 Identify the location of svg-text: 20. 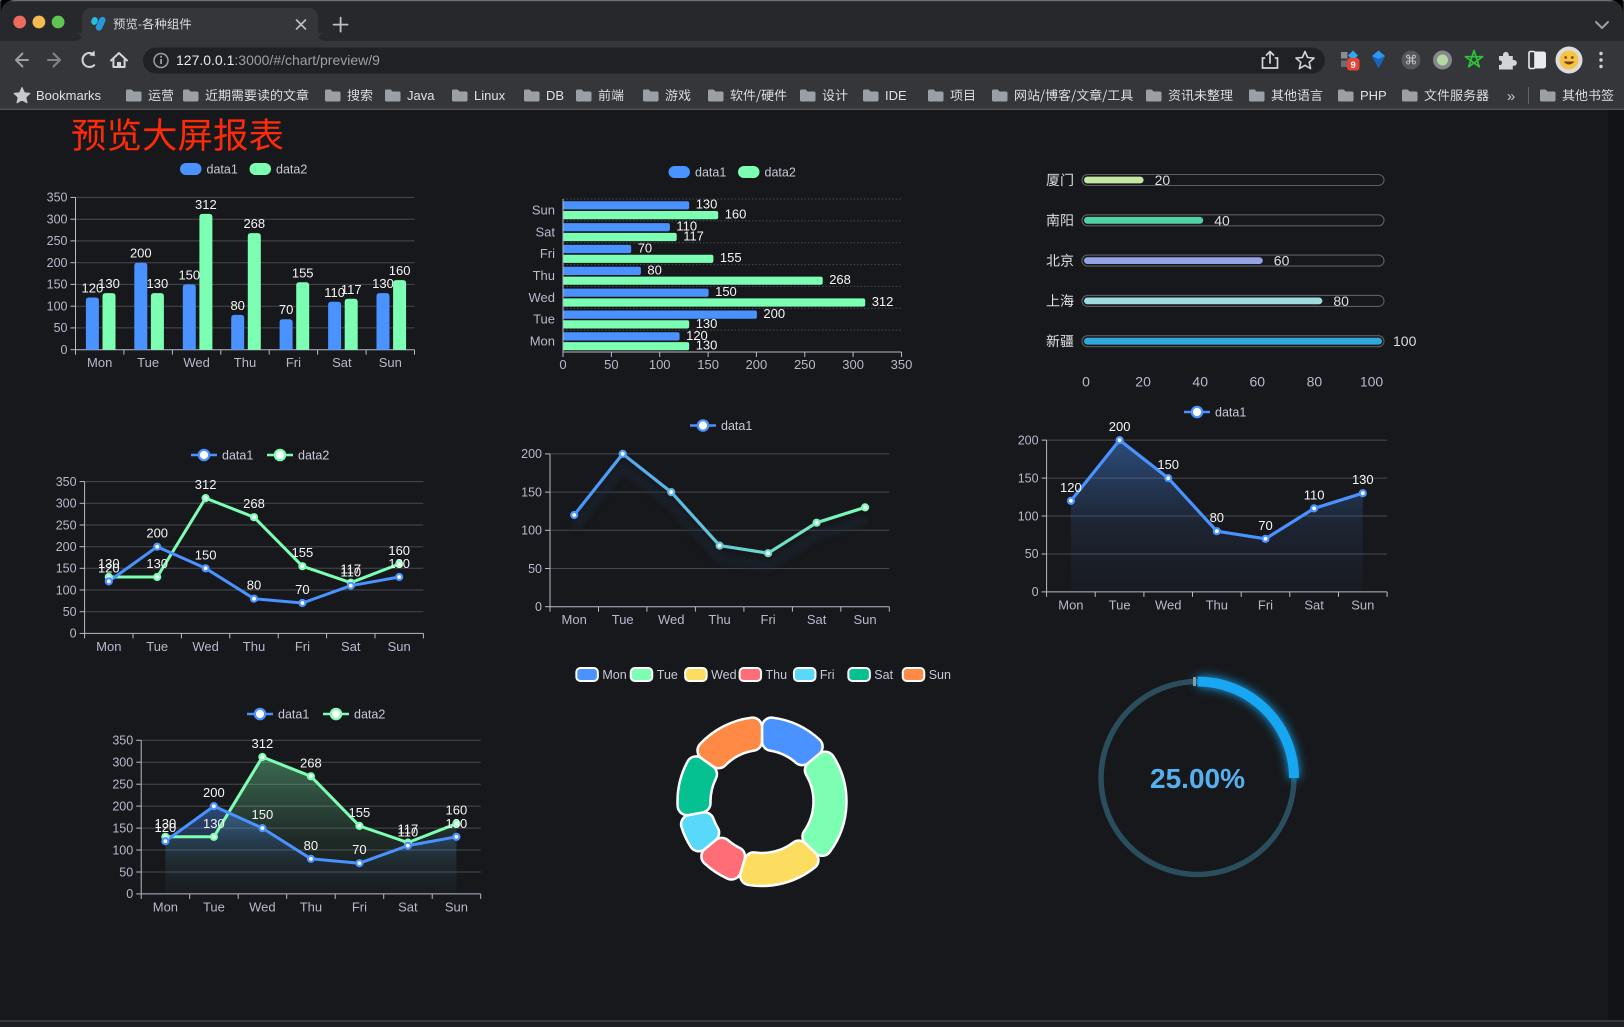
(1163, 180).